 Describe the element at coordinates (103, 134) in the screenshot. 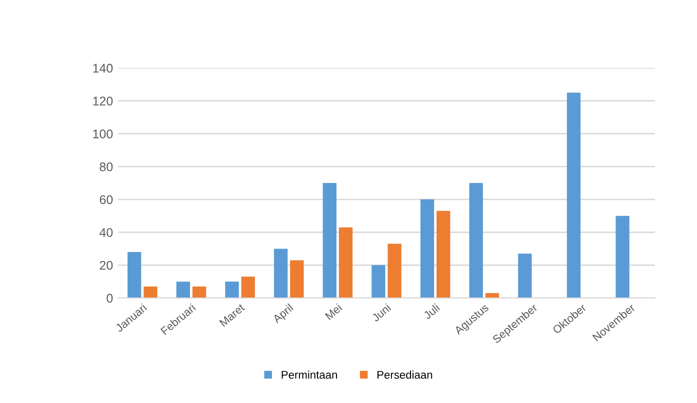

I see `y-tick-label: 100` at that location.